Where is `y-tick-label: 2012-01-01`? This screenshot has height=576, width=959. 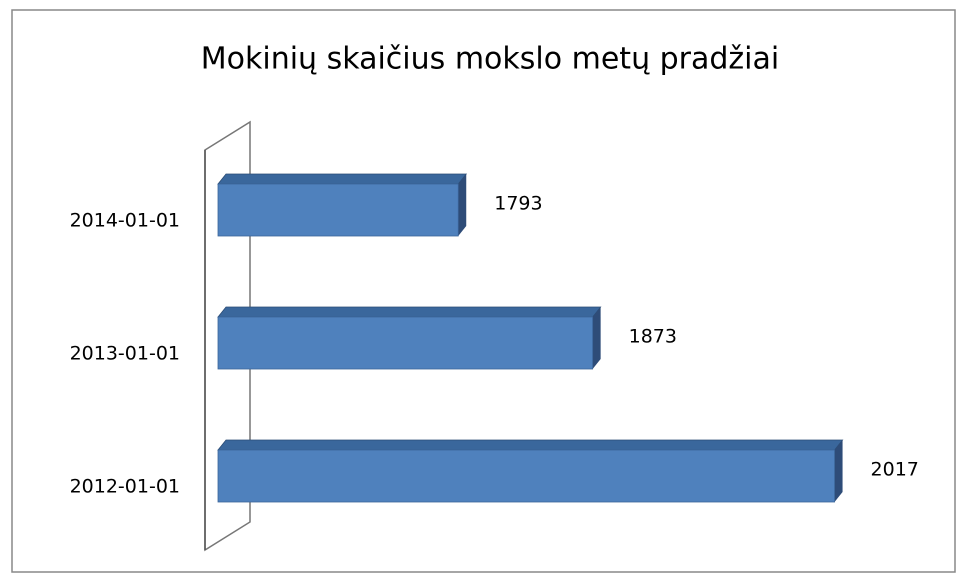
y-tick-label: 2012-01-01 is located at coordinates (125, 487).